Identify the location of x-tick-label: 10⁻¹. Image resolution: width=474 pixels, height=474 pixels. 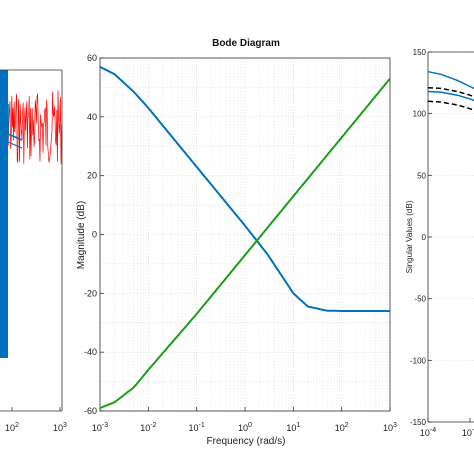
(197, 427).